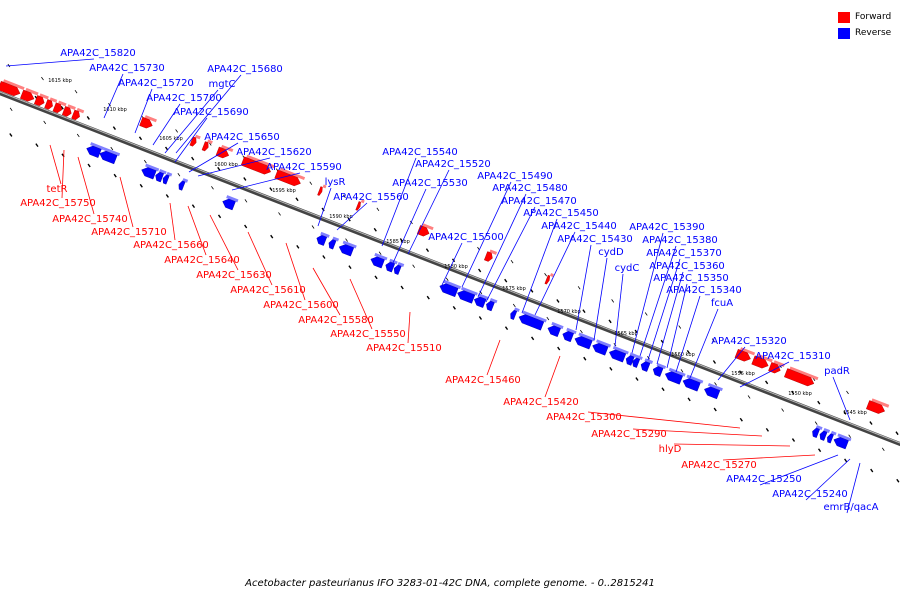 The width and height of the screenshot is (900, 600). What do you see at coordinates (245, 69) in the screenshot?
I see `reverse-gene-label: APA42C_15680` at bounding box center [245, 69].